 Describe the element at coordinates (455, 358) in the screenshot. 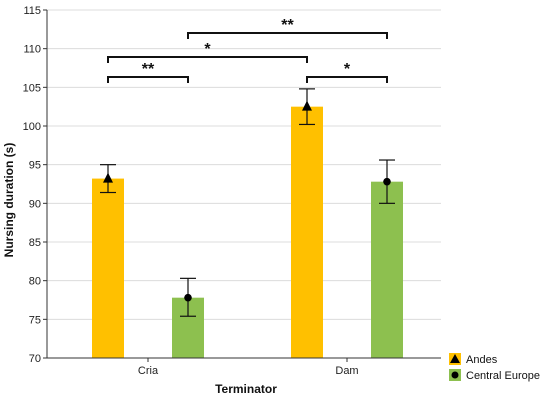

I see `legend-marker-triangle` at that location.